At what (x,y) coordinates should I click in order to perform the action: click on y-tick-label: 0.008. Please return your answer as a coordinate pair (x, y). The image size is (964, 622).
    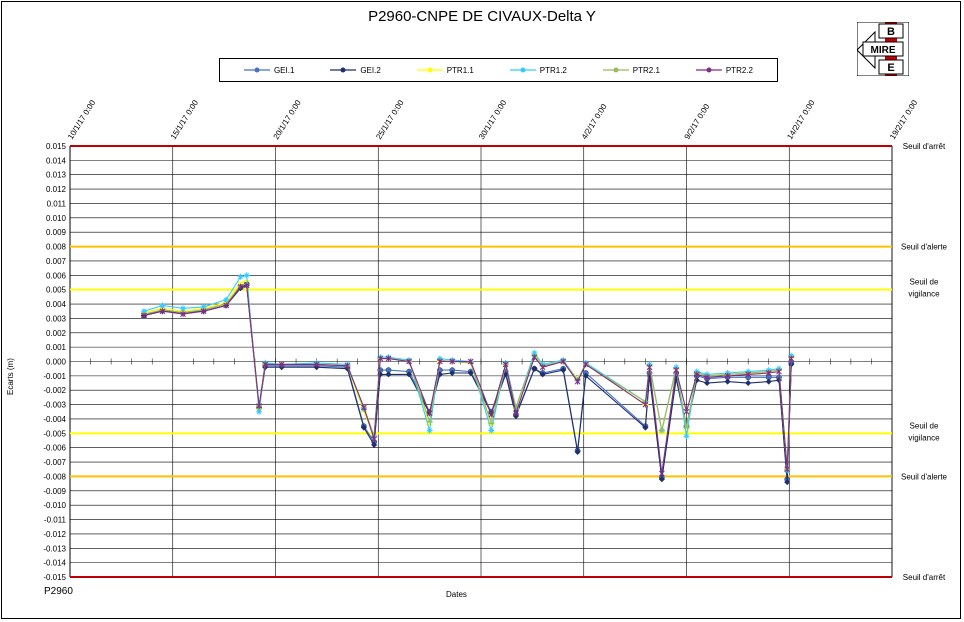
    Looking at the image, I should click on (56, 247).